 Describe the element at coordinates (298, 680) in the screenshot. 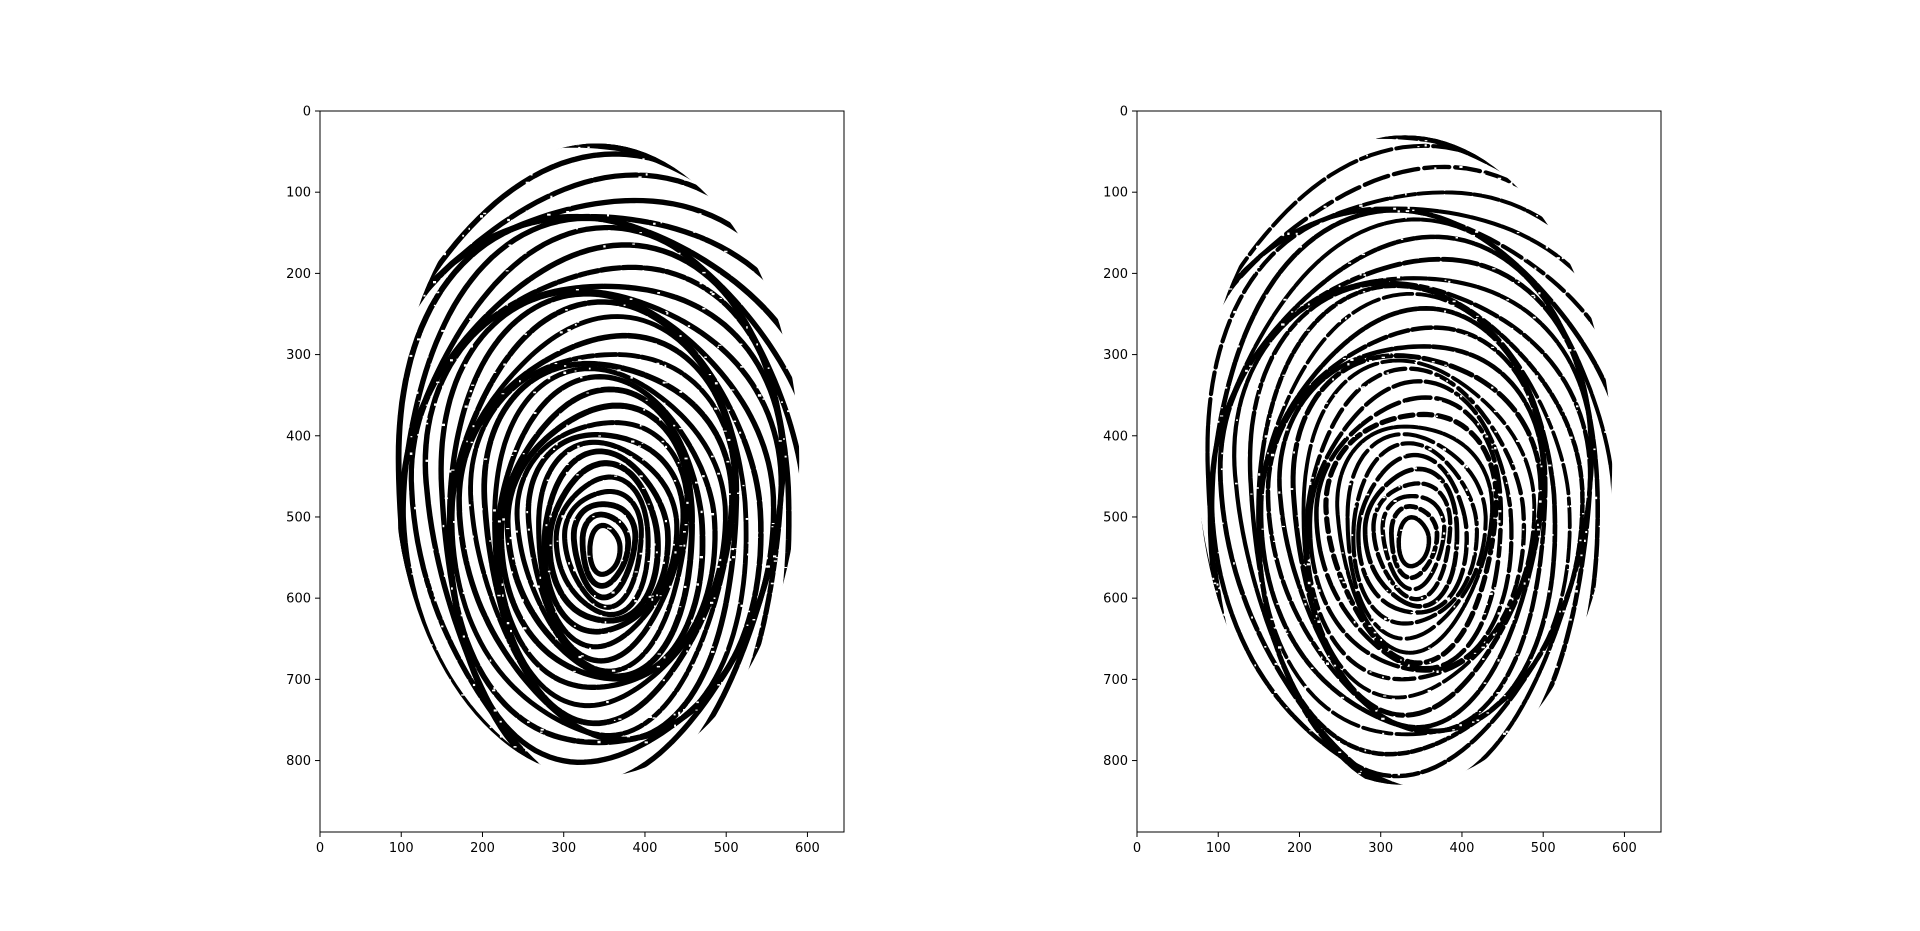

I see `y-tick-label: 700` at that location.